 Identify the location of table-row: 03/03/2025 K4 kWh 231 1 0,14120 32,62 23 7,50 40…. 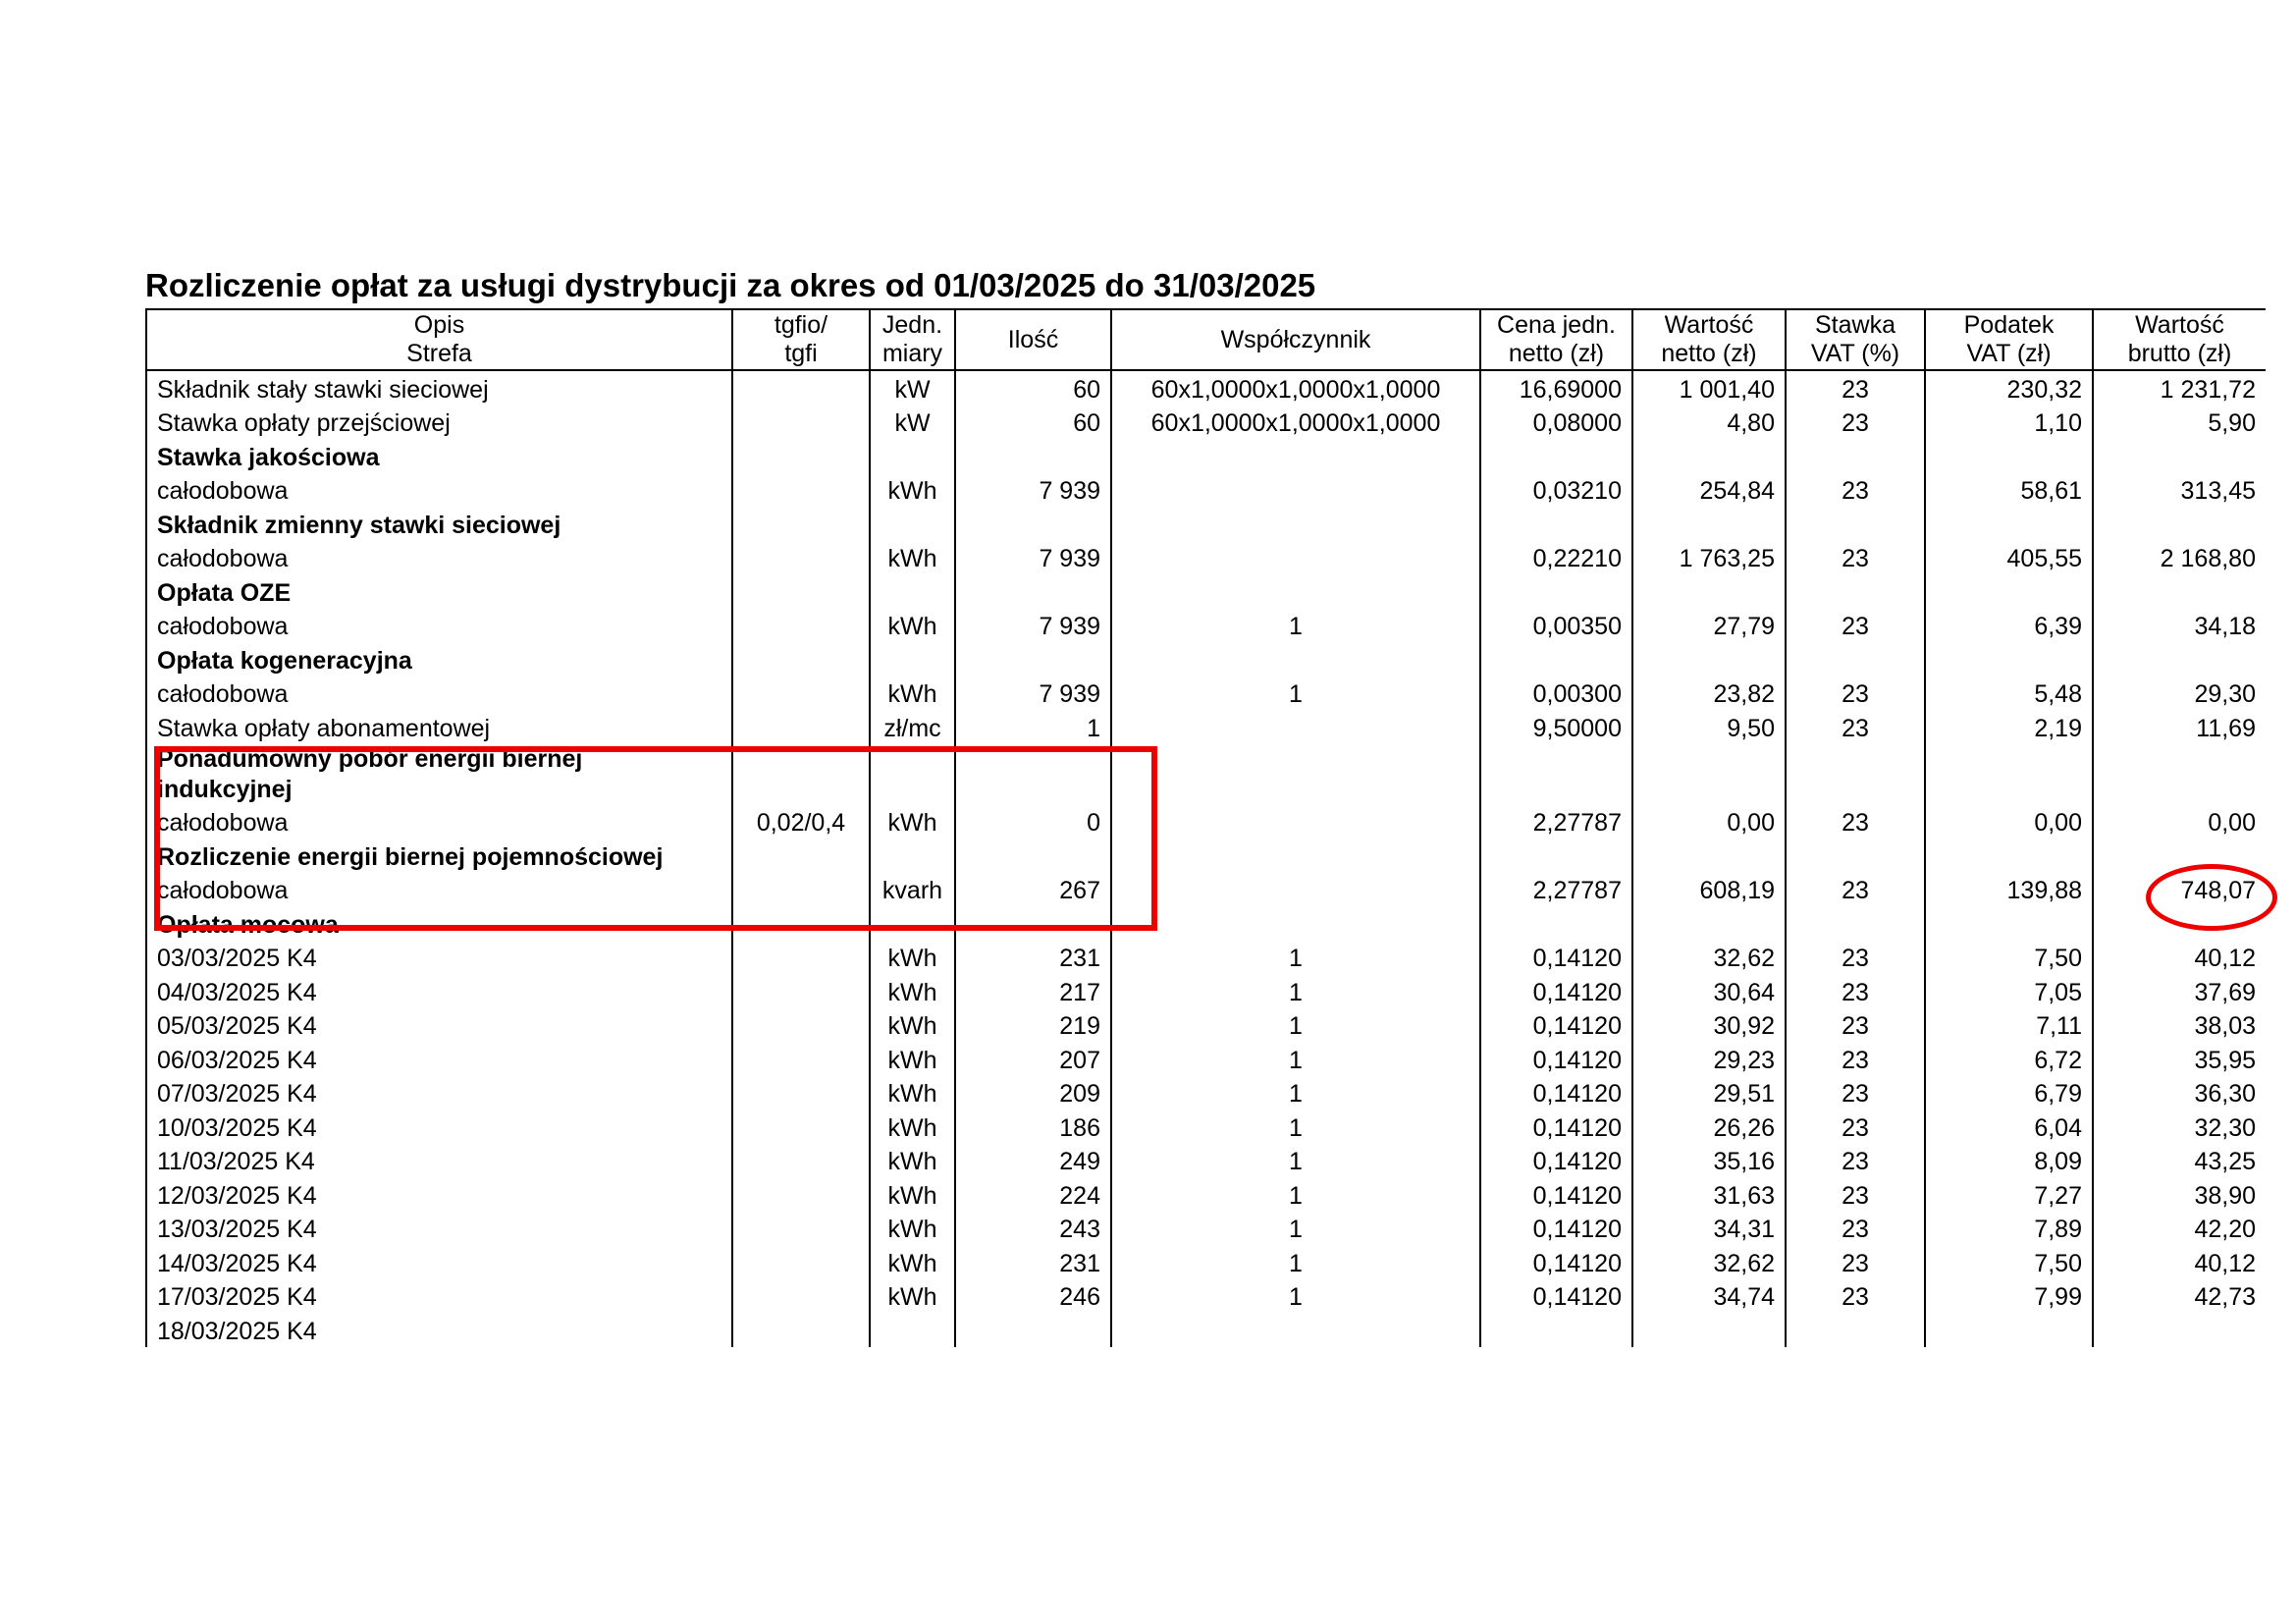
(1205, 957).